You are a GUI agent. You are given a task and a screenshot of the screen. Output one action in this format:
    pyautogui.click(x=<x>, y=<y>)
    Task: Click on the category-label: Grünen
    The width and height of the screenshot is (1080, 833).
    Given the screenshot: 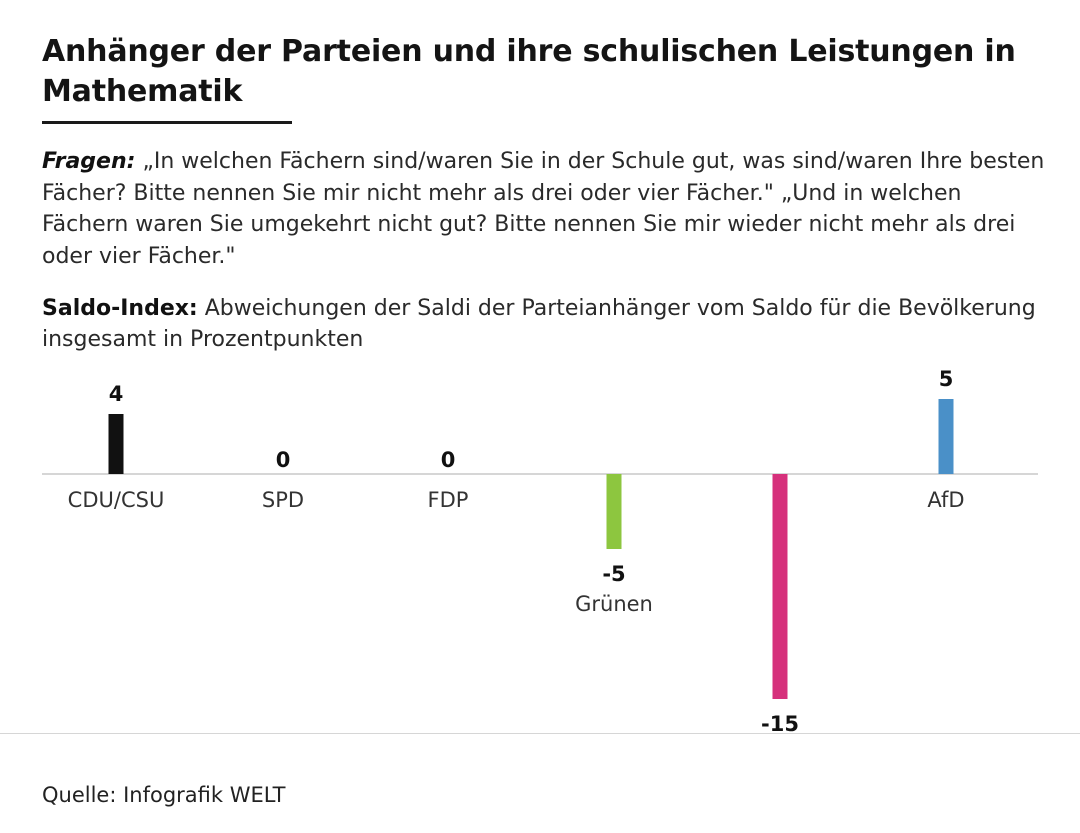 What is the action you would take?
    pyautogui.click(x=614, y=604)
    